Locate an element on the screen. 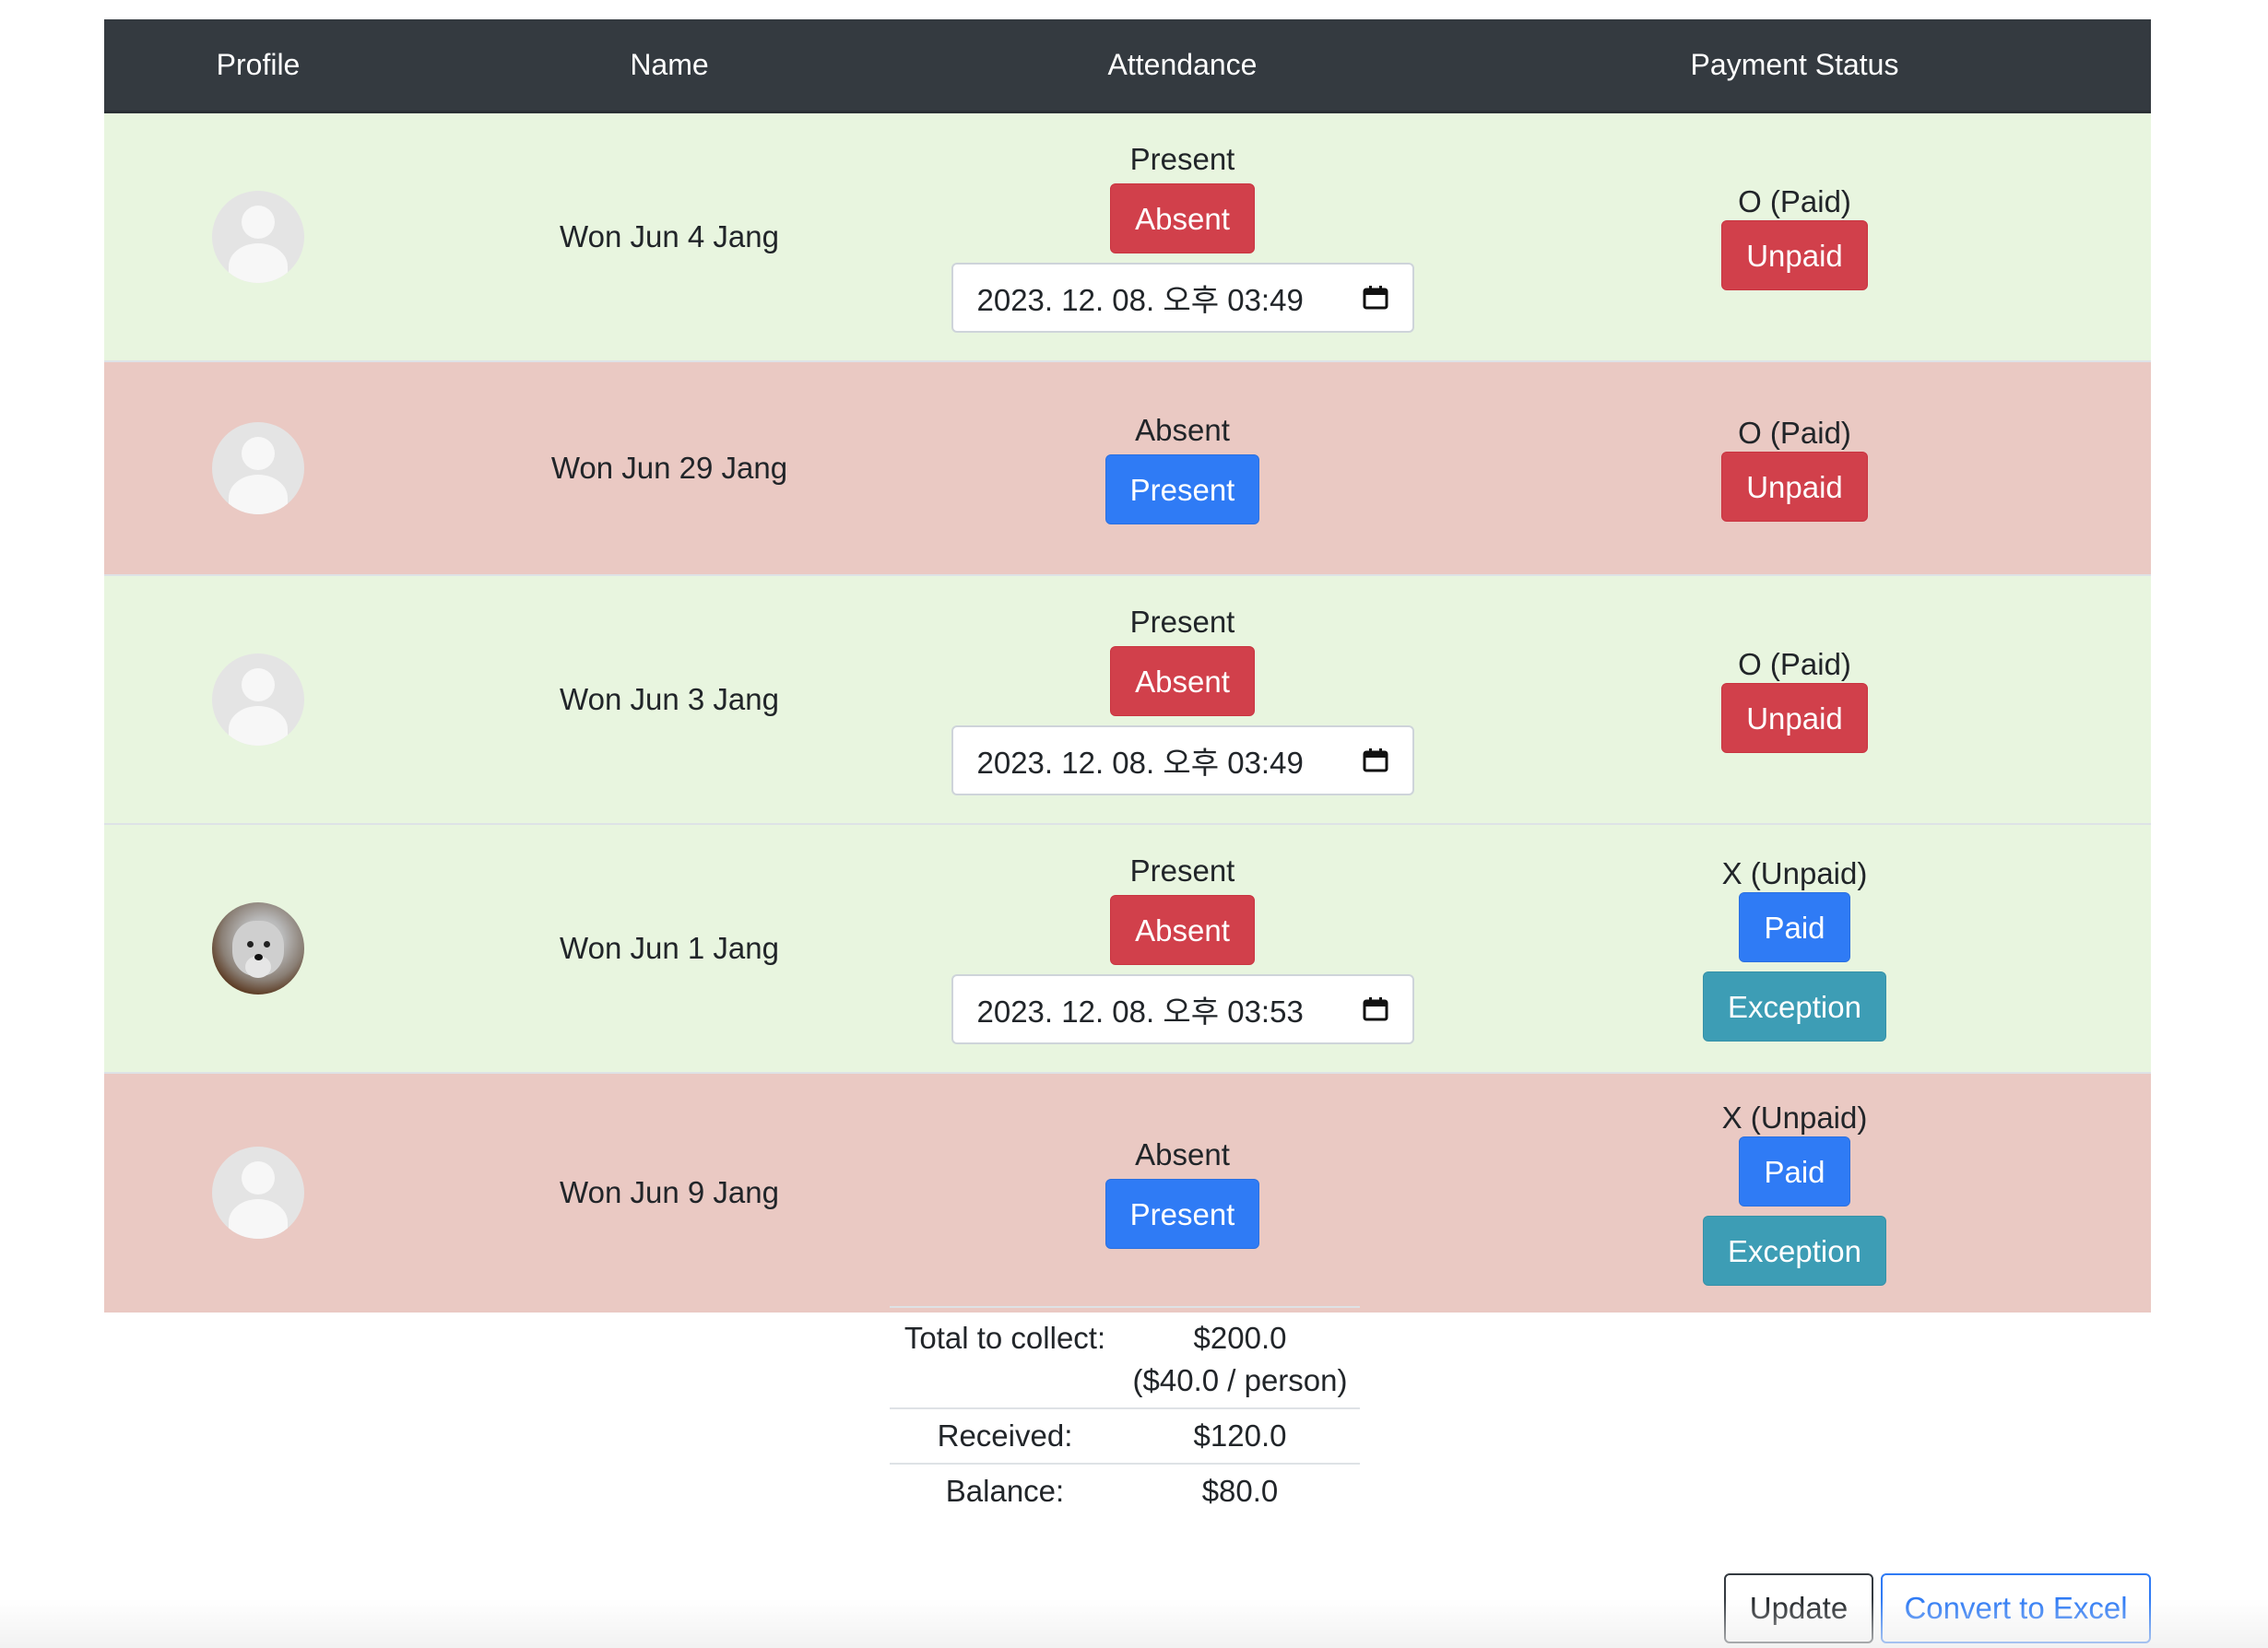 The image size is (2268, 1648). summary-row-balance: Balance: $80.0 is located at coordinates (1125, 1490).